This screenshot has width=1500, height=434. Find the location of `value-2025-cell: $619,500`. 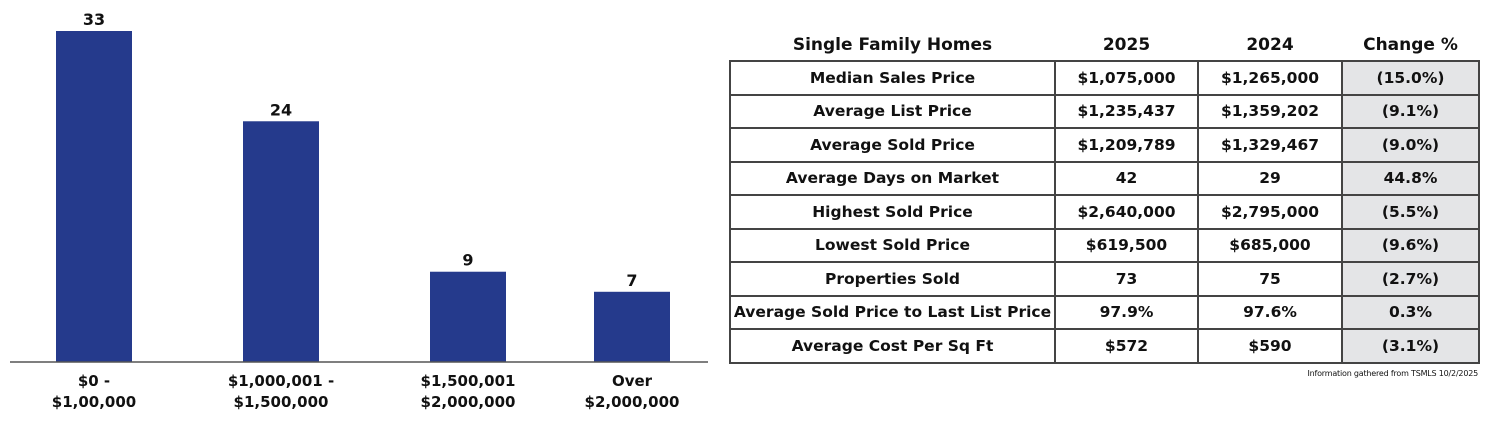

value-2025-cell: $619,500 is located at coordinates (1126, 245).